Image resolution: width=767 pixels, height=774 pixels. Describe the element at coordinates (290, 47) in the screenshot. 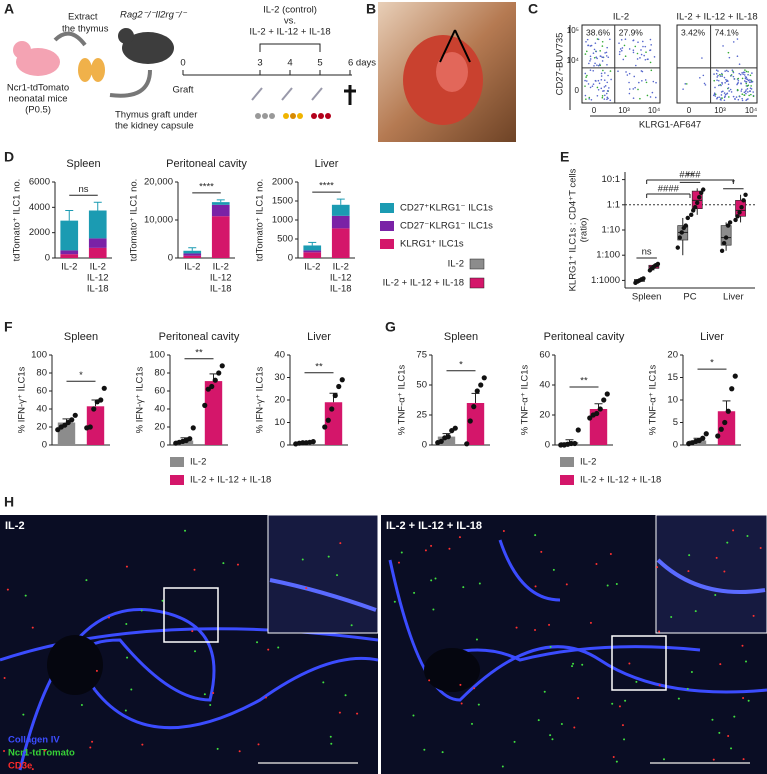

I see `bracket` at that location.